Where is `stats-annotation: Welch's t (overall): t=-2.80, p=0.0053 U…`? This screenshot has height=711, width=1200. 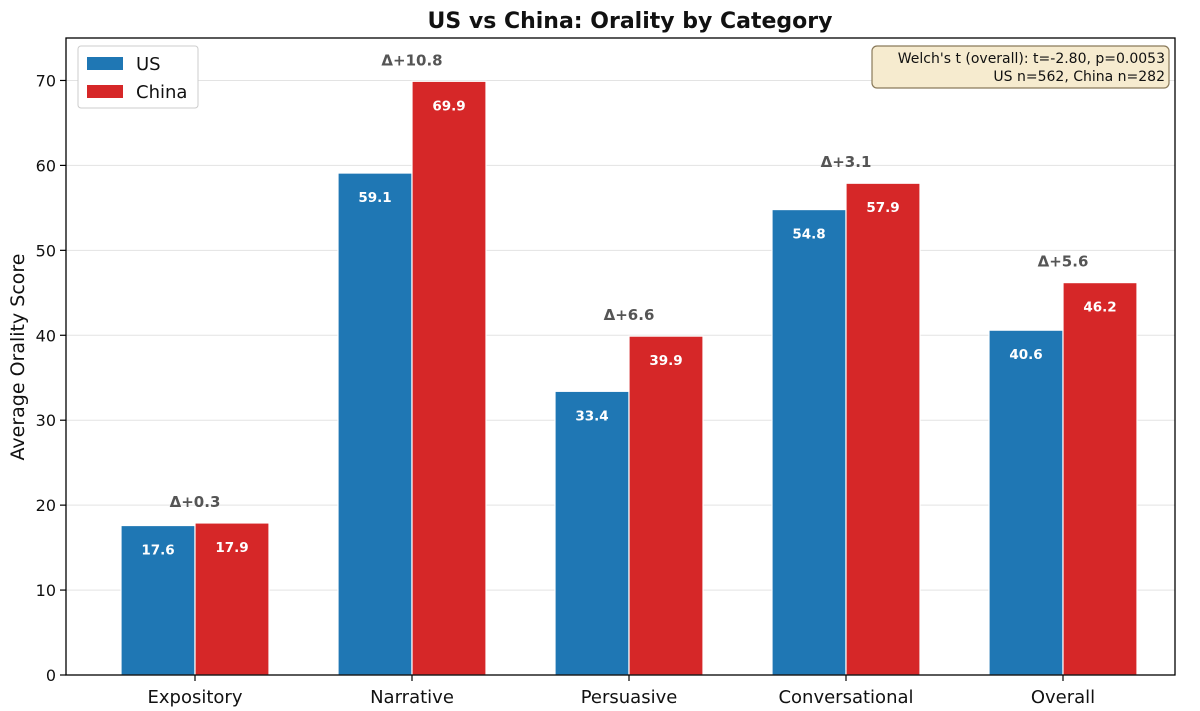
stats-annotation: Welch's t (overall): t=-2.80, p=0.0053 U… is located at coordinates (1020, 67).